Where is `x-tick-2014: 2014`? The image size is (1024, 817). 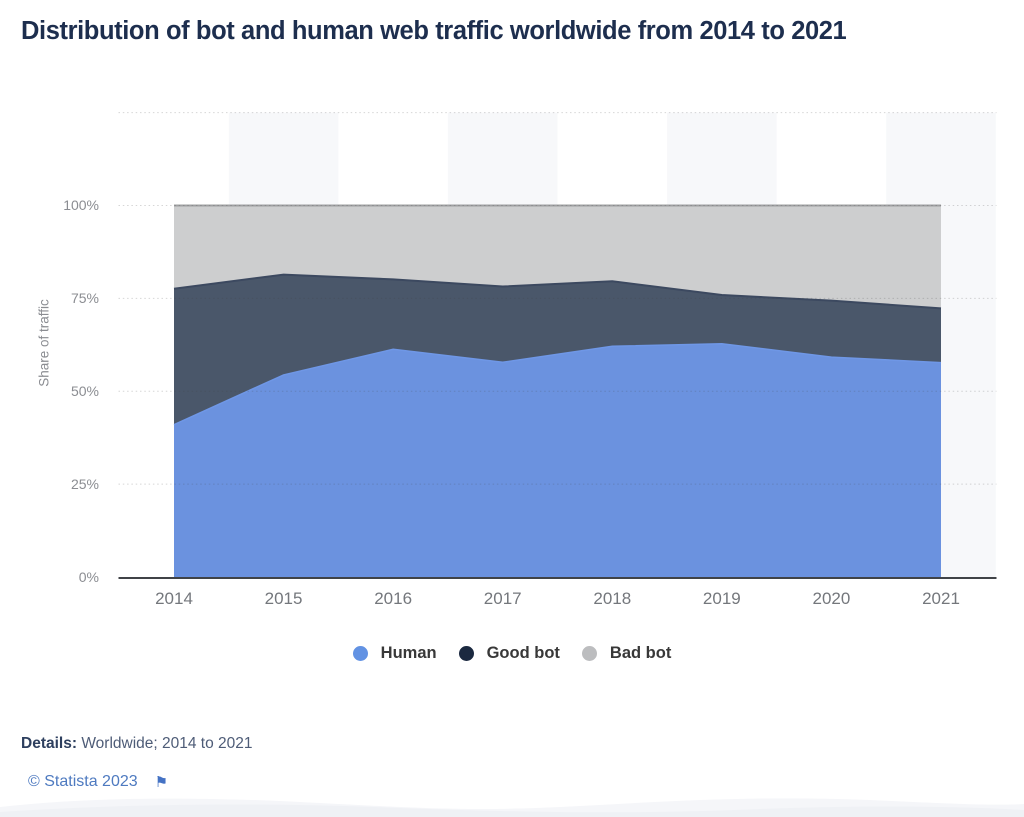 x-tick-2014: 2014 is located at coordinates (174, 598).